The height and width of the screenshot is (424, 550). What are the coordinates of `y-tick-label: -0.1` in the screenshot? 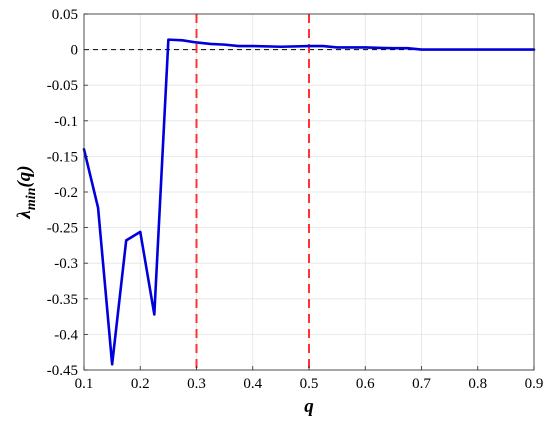 It's located at (66, 122).